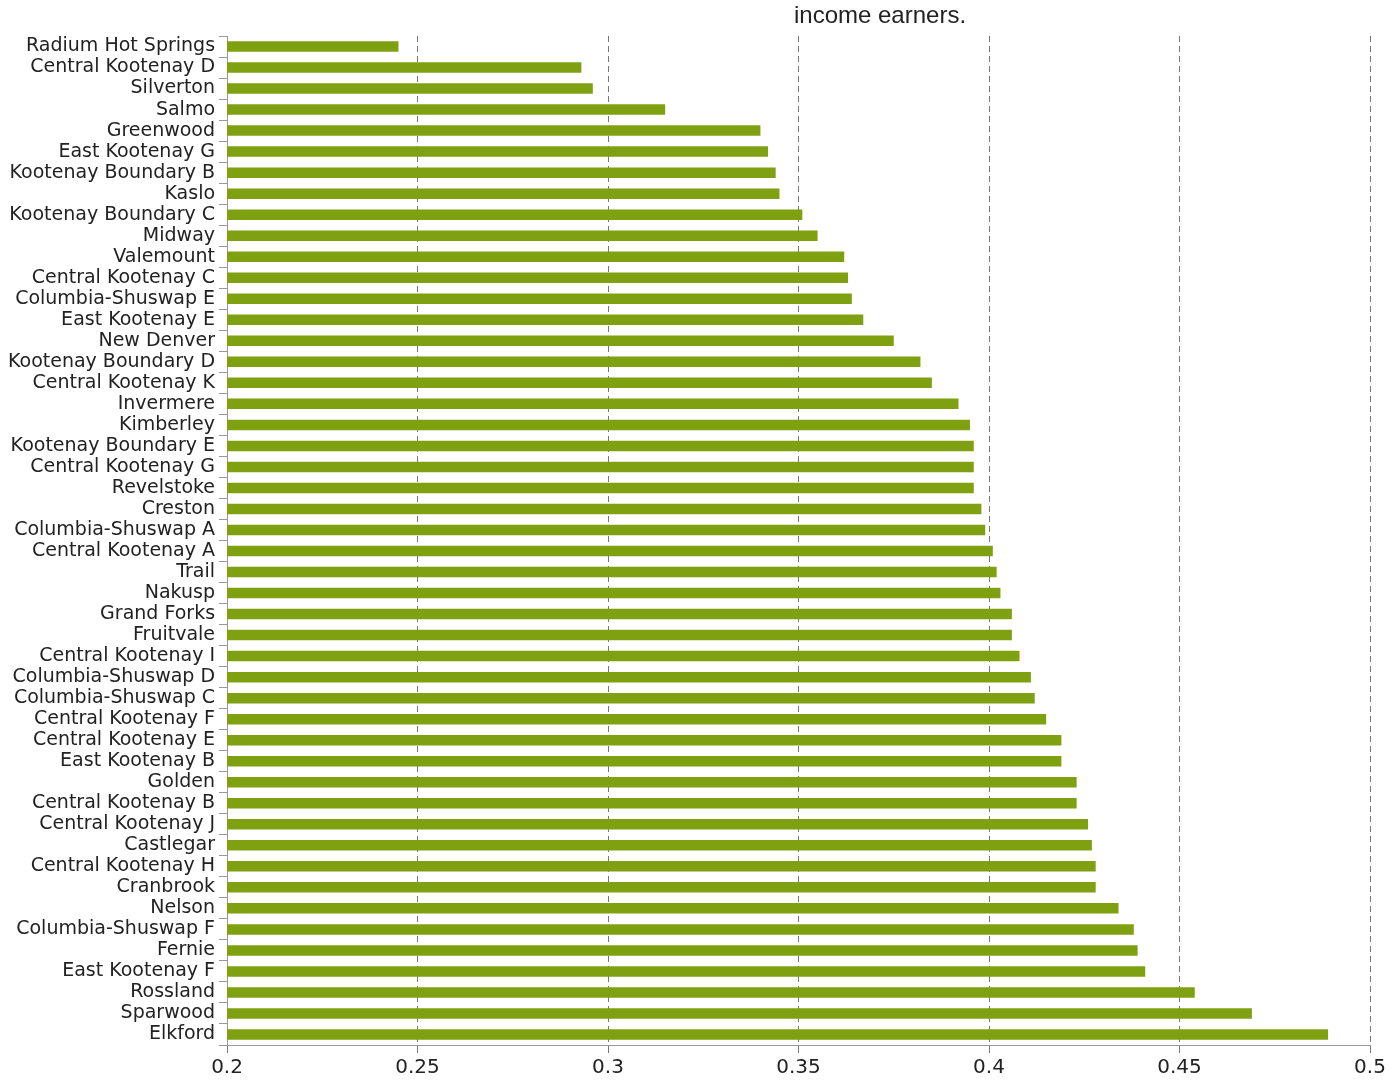  Describe the element at coordinates (139, 969) in the screenshot. I see `y-tick-label: East Kootenay F` at that location.